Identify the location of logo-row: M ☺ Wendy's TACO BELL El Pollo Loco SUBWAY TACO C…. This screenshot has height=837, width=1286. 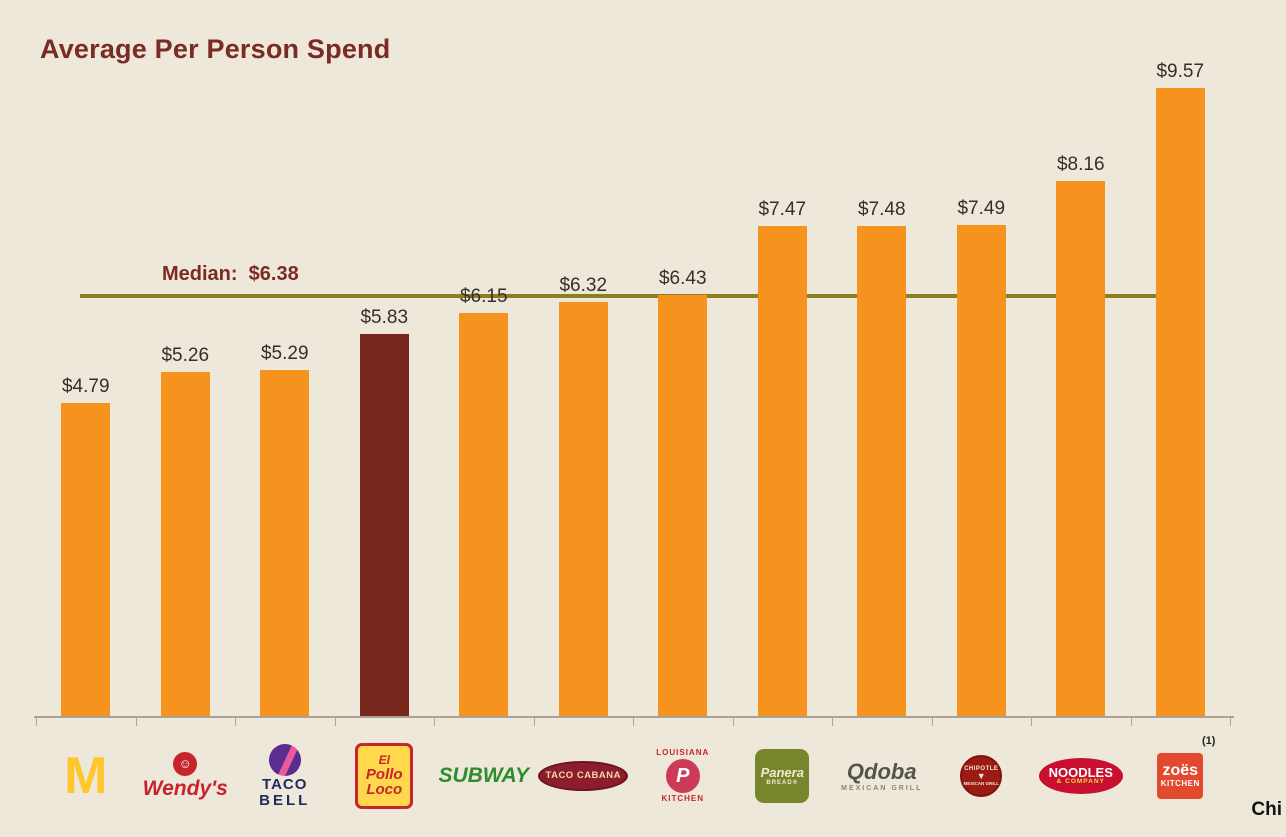
(633, 776).